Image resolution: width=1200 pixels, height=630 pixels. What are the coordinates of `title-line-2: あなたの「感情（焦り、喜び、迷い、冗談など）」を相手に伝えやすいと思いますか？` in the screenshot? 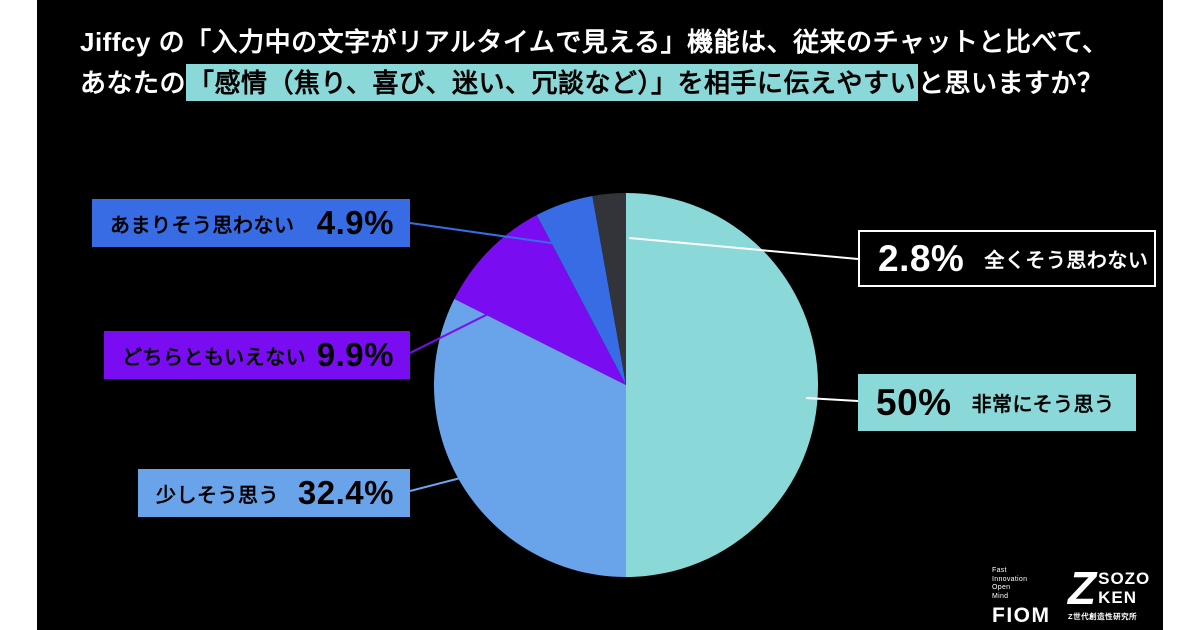 It's located at (615, 83).